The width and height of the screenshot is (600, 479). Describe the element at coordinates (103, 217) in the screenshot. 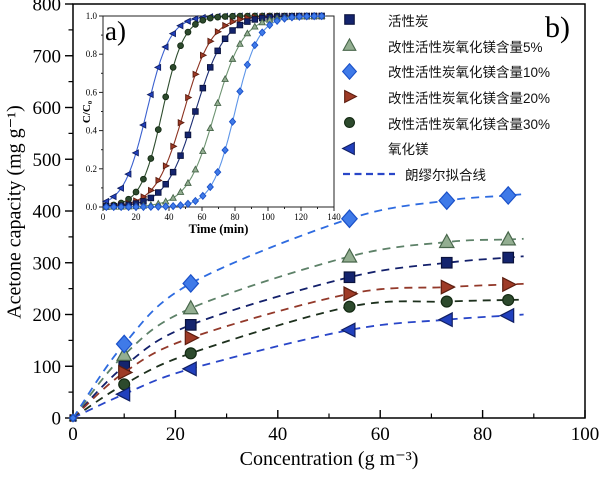

I see `inset-x-tick-label: 0` at that location.